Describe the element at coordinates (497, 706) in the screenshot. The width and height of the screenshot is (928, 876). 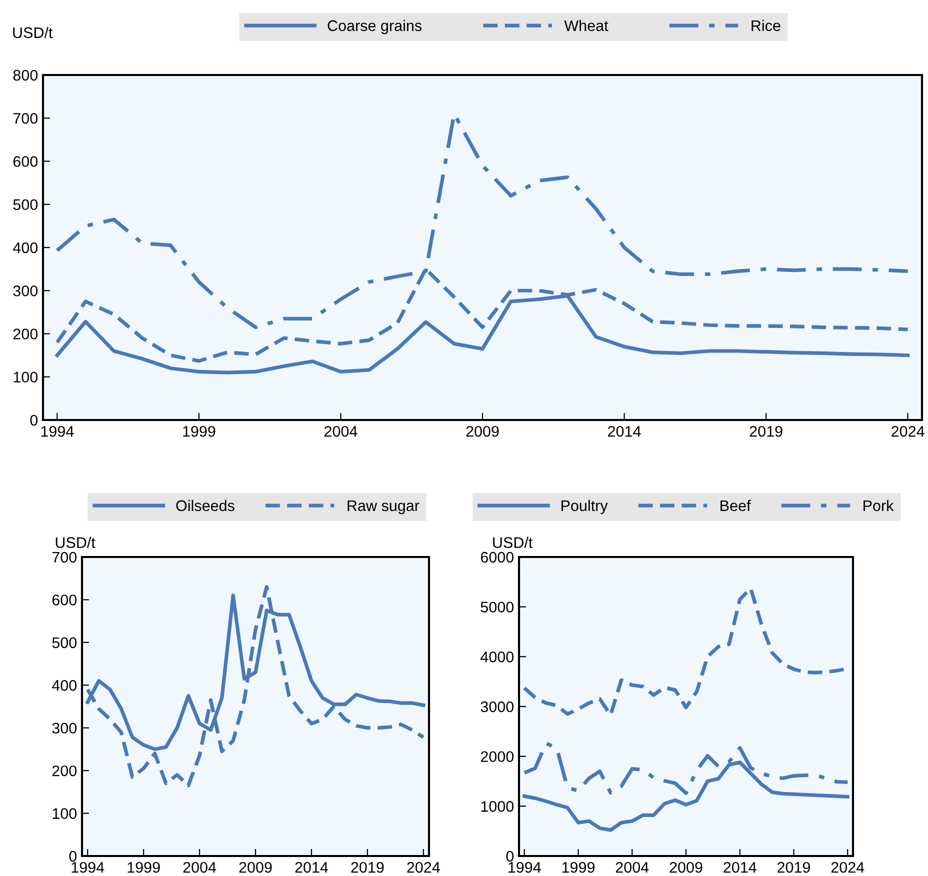
I see `y-tick-label: 3000` at that location.